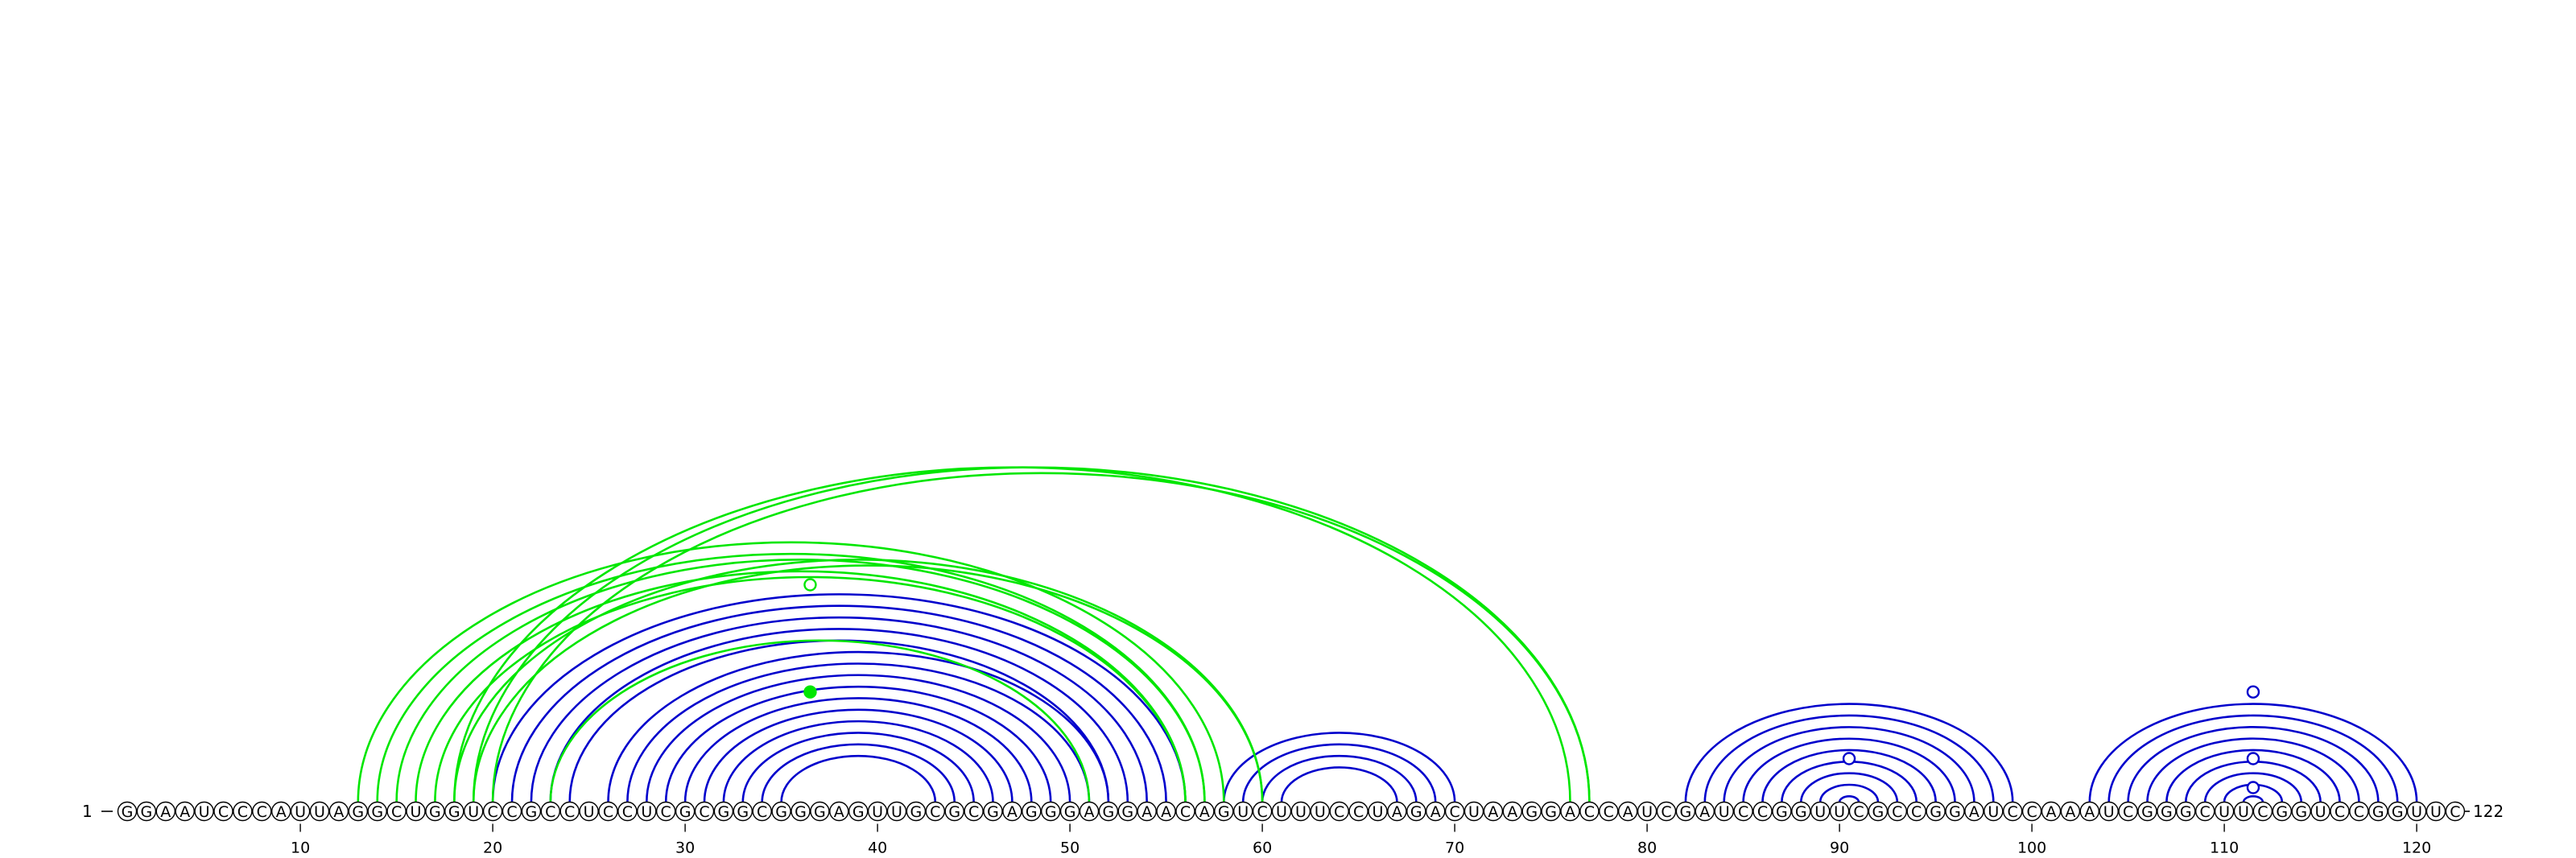 The image size is (2576, 858). Describe the element at coordinates (204, 812) in the screenshot. I see `nucleotide-5: U` at that location.